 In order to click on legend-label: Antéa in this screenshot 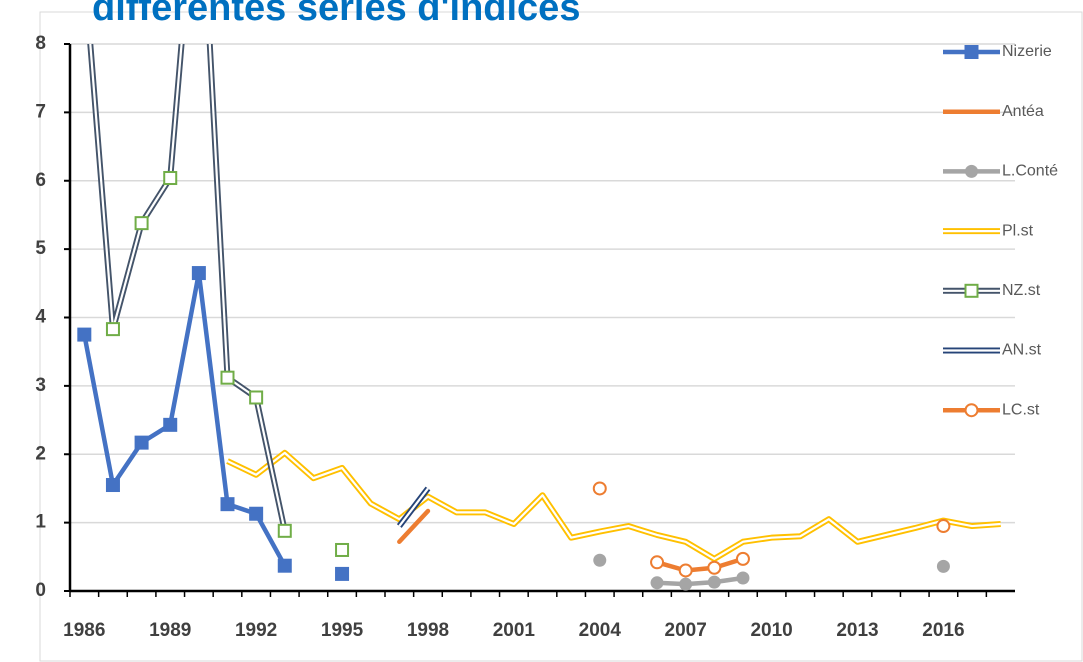, I will do `click(1023, 111)`.